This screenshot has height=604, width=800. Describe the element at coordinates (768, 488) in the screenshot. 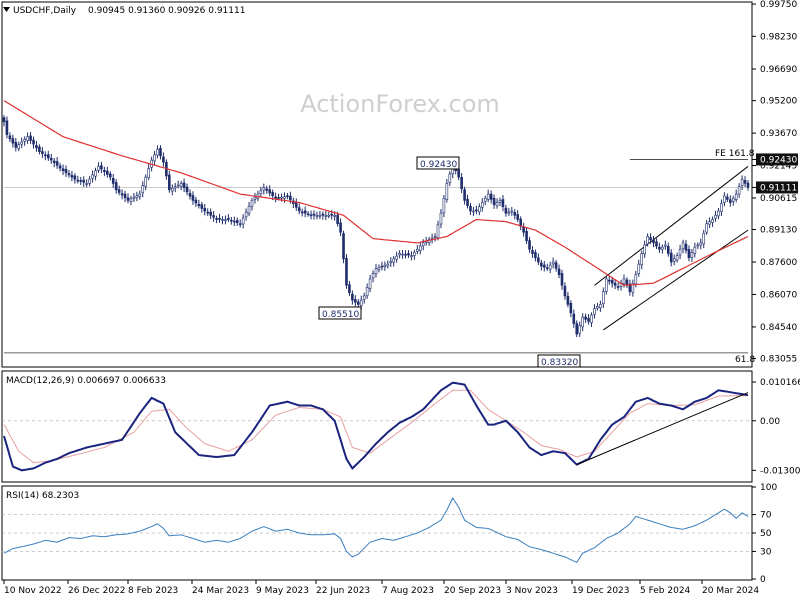

I see `rsi-tick-label: 100` at that location.